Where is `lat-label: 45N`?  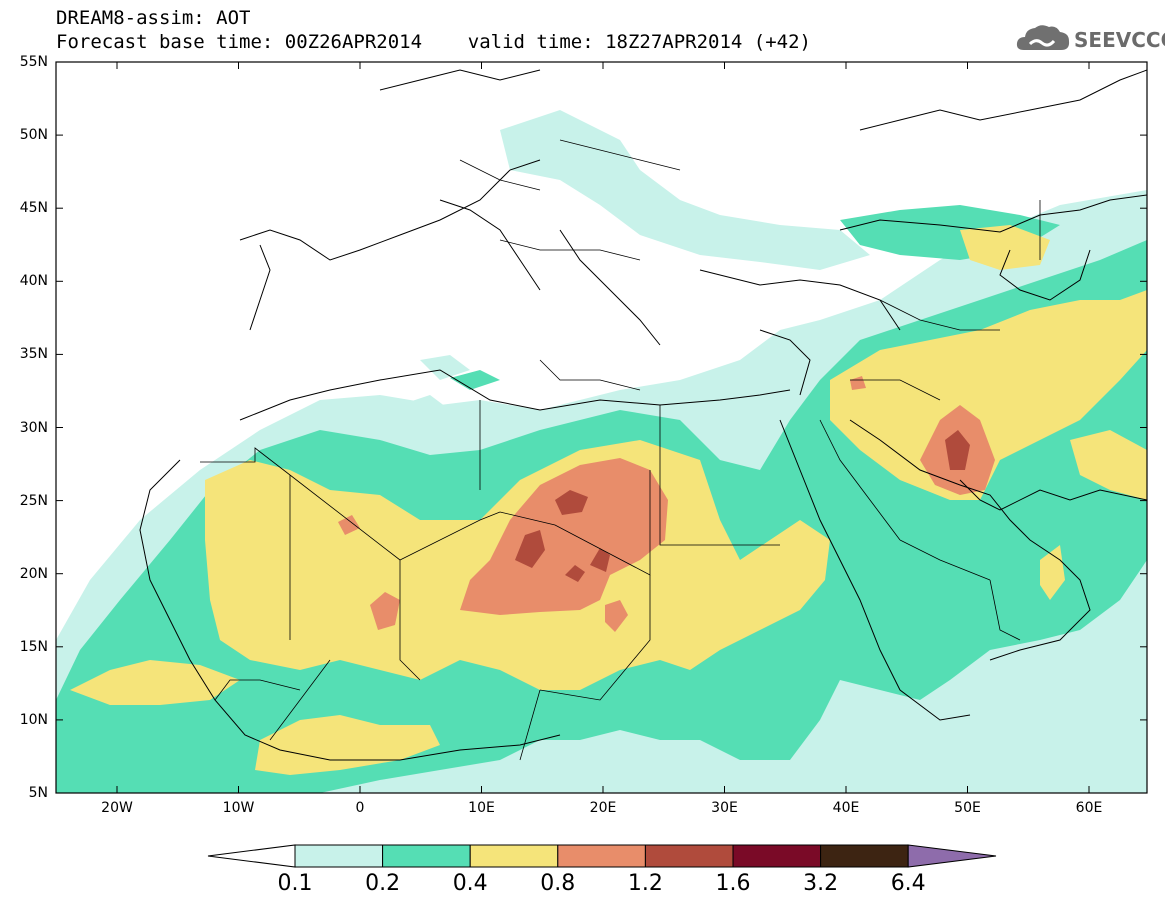
lat-label: 45N is located at coordinates (33, 208).